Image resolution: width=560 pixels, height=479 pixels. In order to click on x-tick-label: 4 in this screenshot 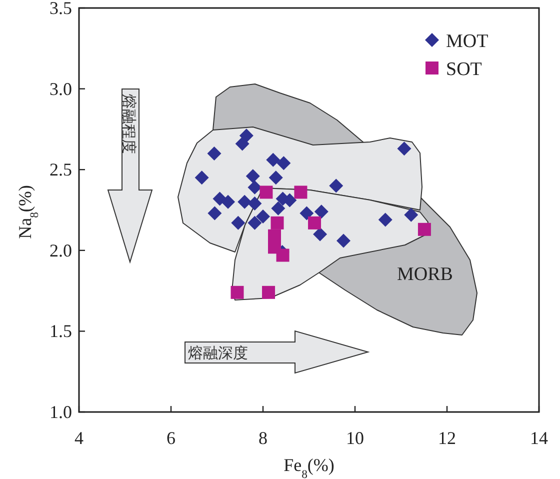, I will do `click(79, 438)`.